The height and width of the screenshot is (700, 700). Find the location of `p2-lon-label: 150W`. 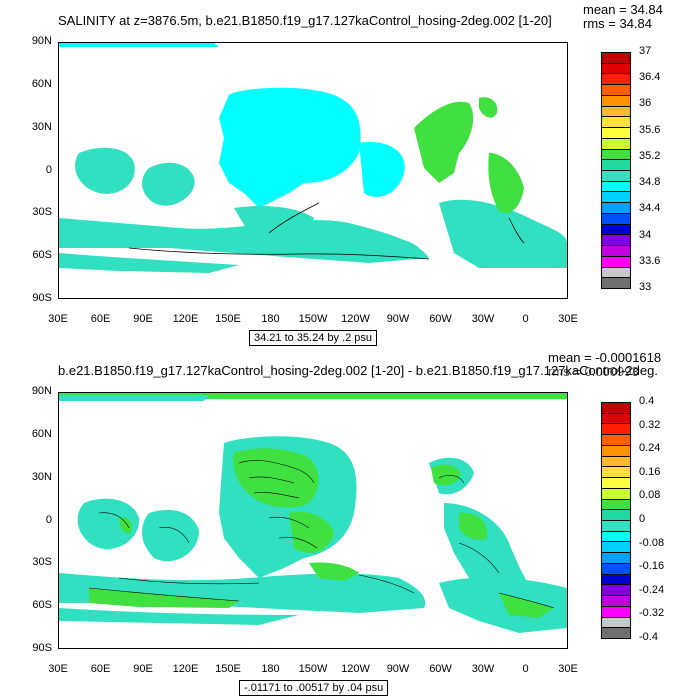

p2-lon-label: 150W is located at coordinates (313, 669).